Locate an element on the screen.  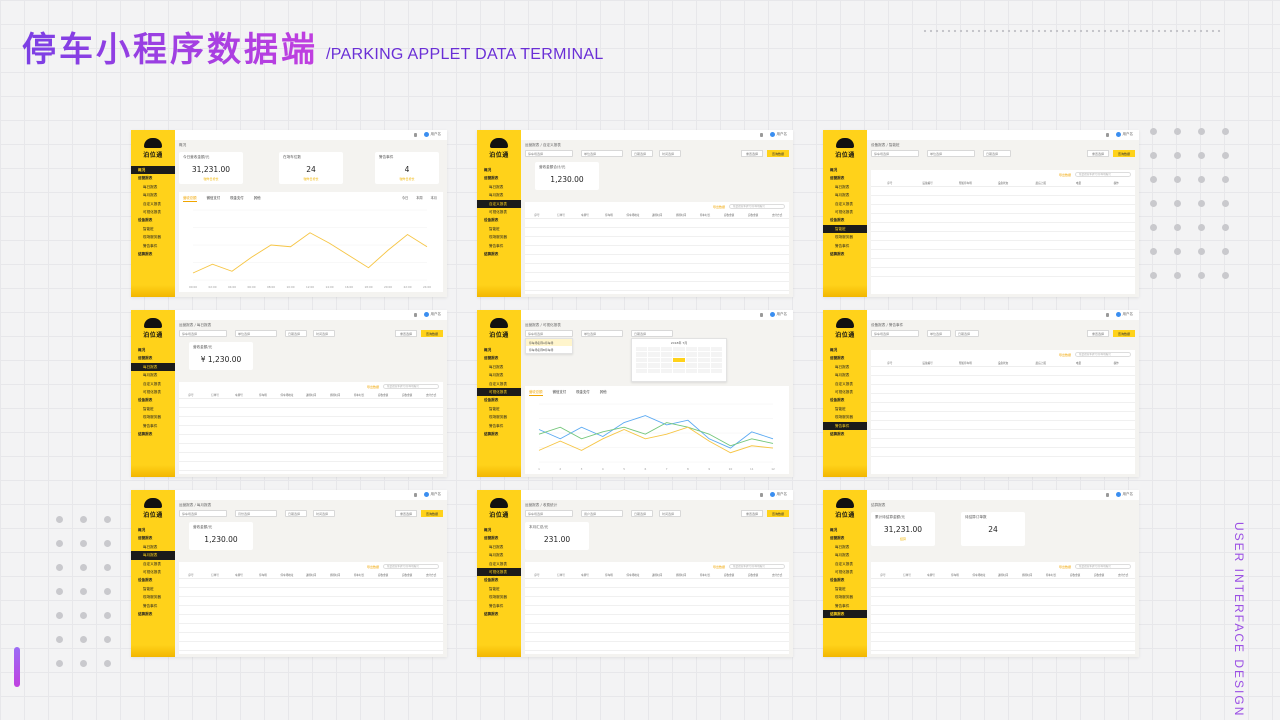
card-subtext: 较昨日增长 is located at coordinates (211, 179).